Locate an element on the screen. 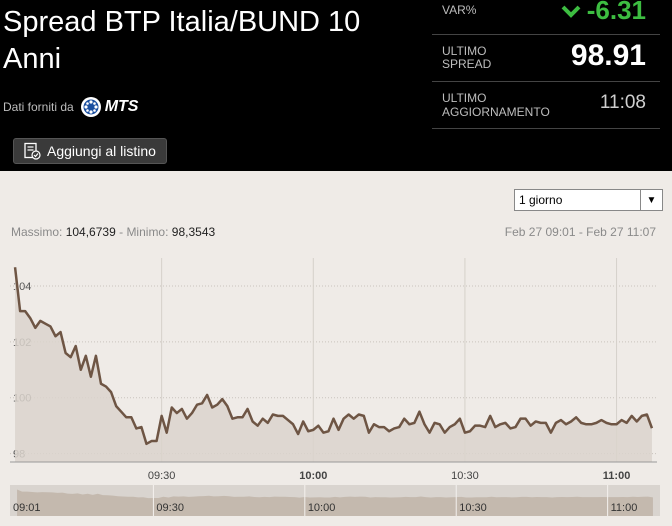  add-to-watchlist-button: Aggiungi al listino is located at coordinates (90, 151).